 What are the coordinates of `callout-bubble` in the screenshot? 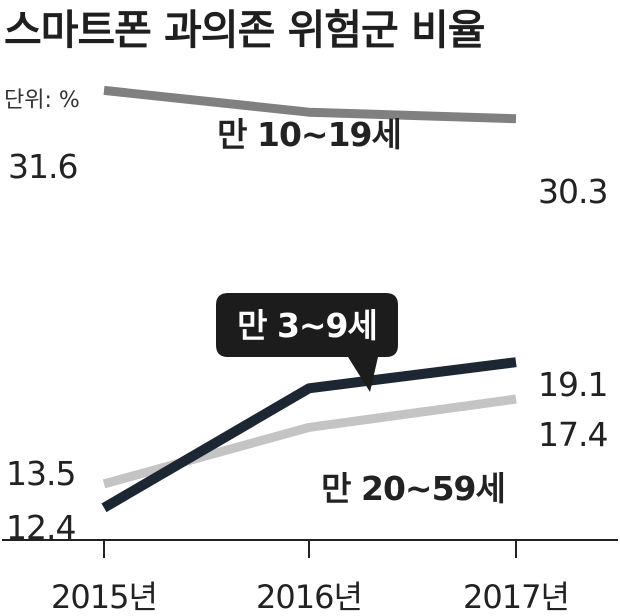 It's located at (307, 342).